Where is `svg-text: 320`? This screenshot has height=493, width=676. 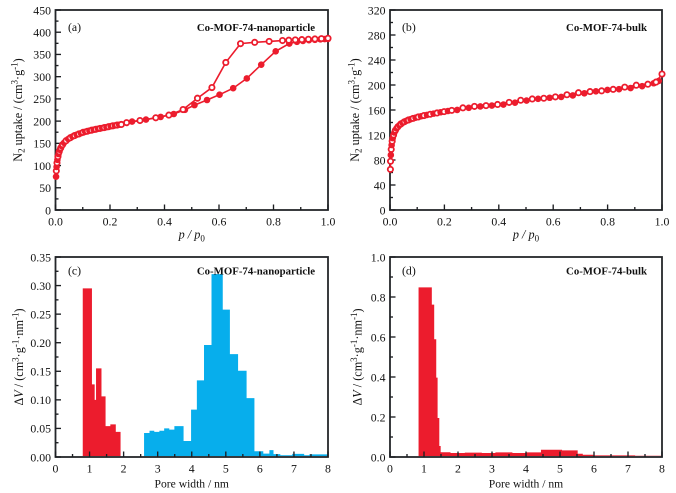
svg-text: 320 is located at coordinates (377, 10).